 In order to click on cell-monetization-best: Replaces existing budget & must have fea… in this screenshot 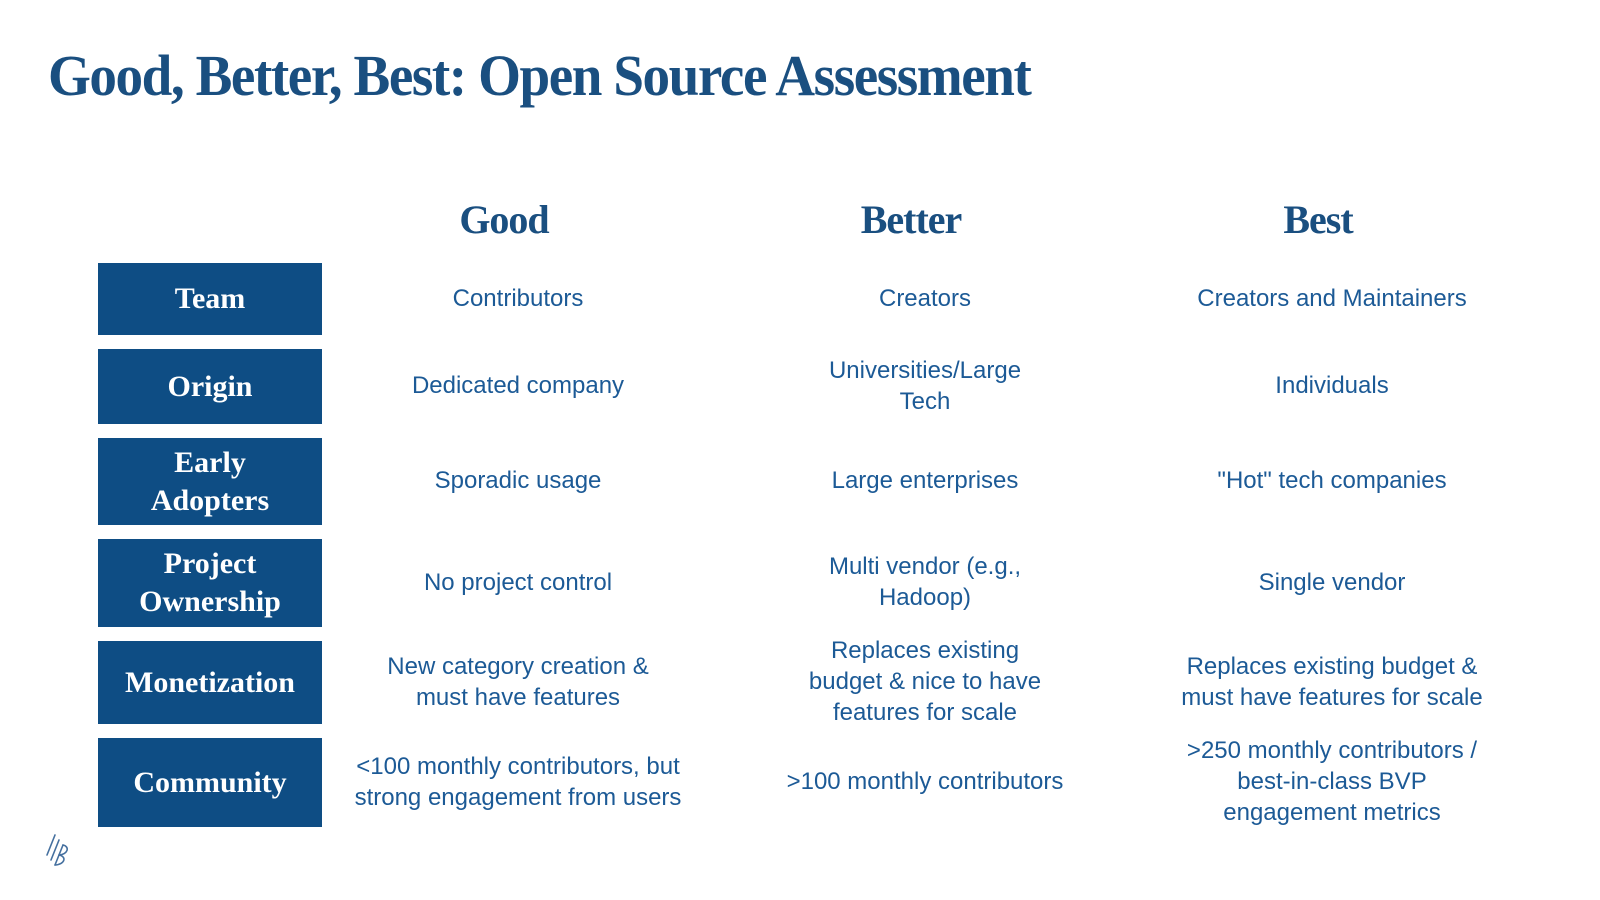, I will do `click(1332, 681)`.